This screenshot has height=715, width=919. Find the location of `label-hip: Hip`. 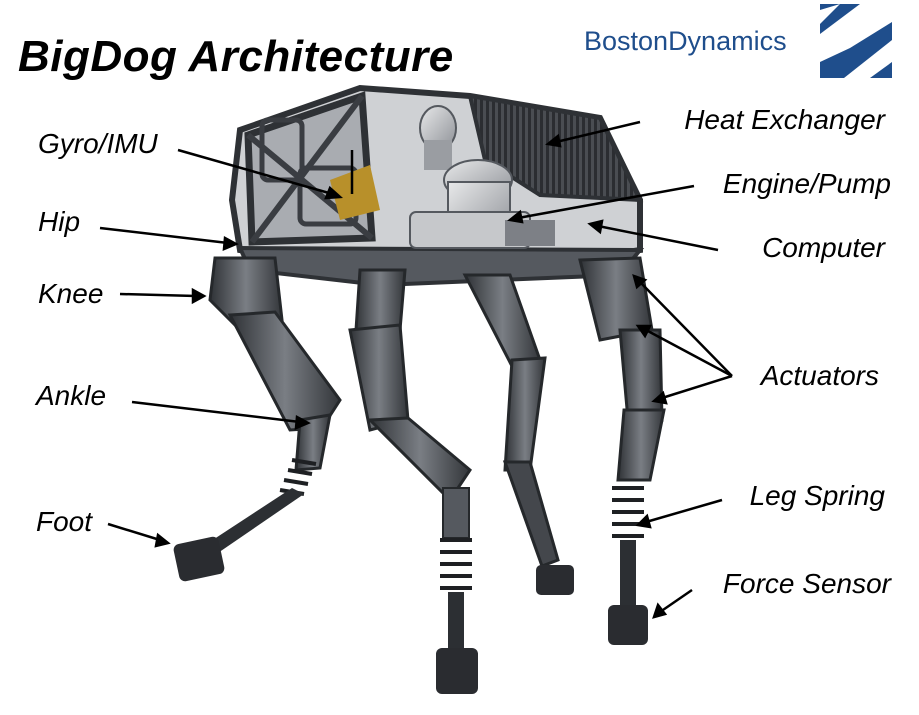

label-hip: Hip is located at coordinates (59, 221).